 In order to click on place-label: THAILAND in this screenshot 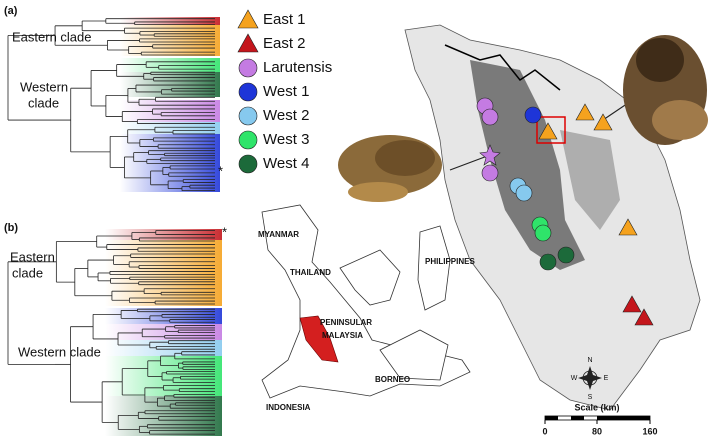, I will do `click(310, 272)`.